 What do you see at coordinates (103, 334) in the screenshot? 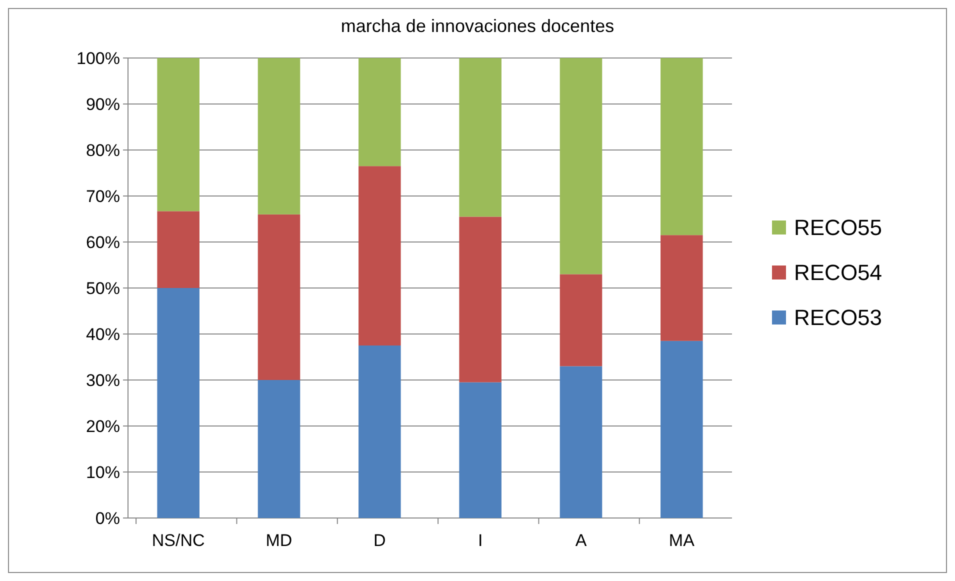
I see `y-tick-label: 40%` at bounding box center [103, 334].